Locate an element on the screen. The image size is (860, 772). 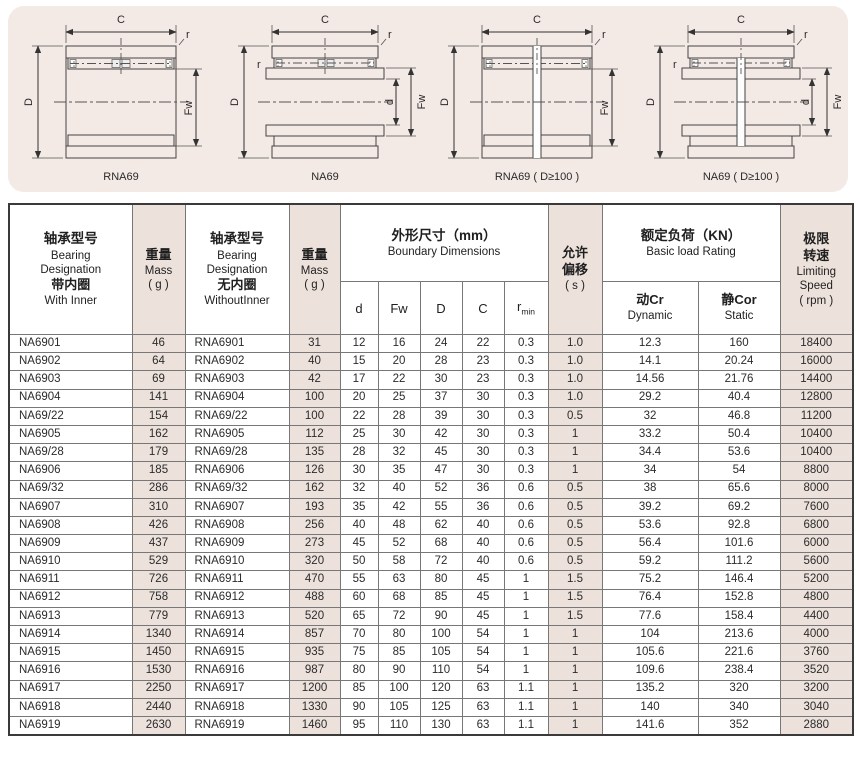
cell-D: 68 is located at coordinates (441, 544).